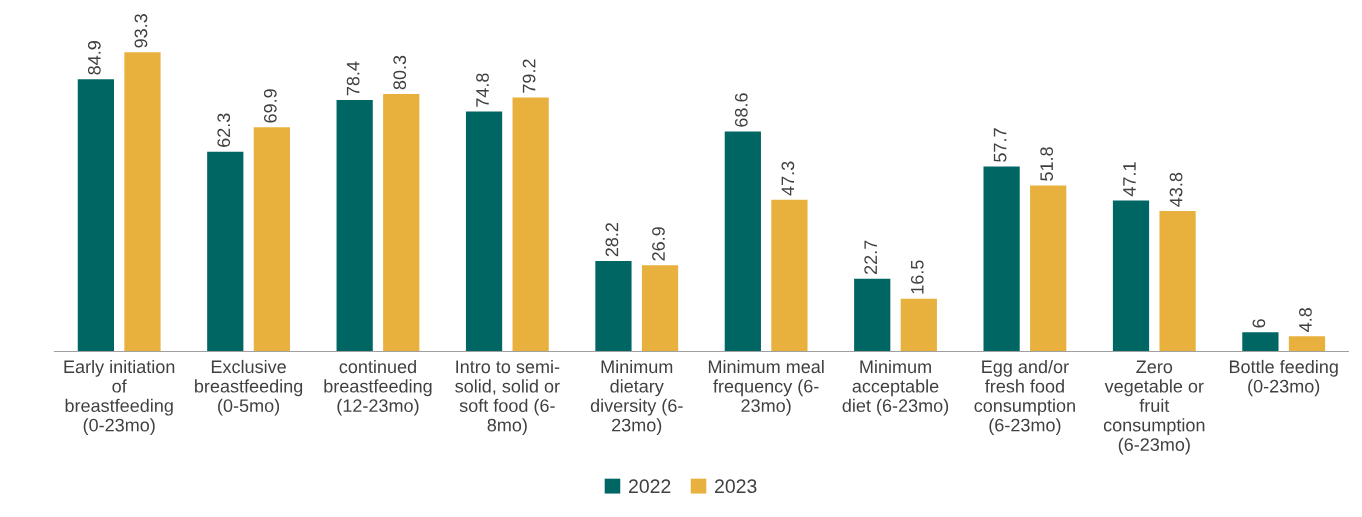 The width and height of the screenshot is (1362, 517). I want to click on data-label: 74.8, so click(482, 90).